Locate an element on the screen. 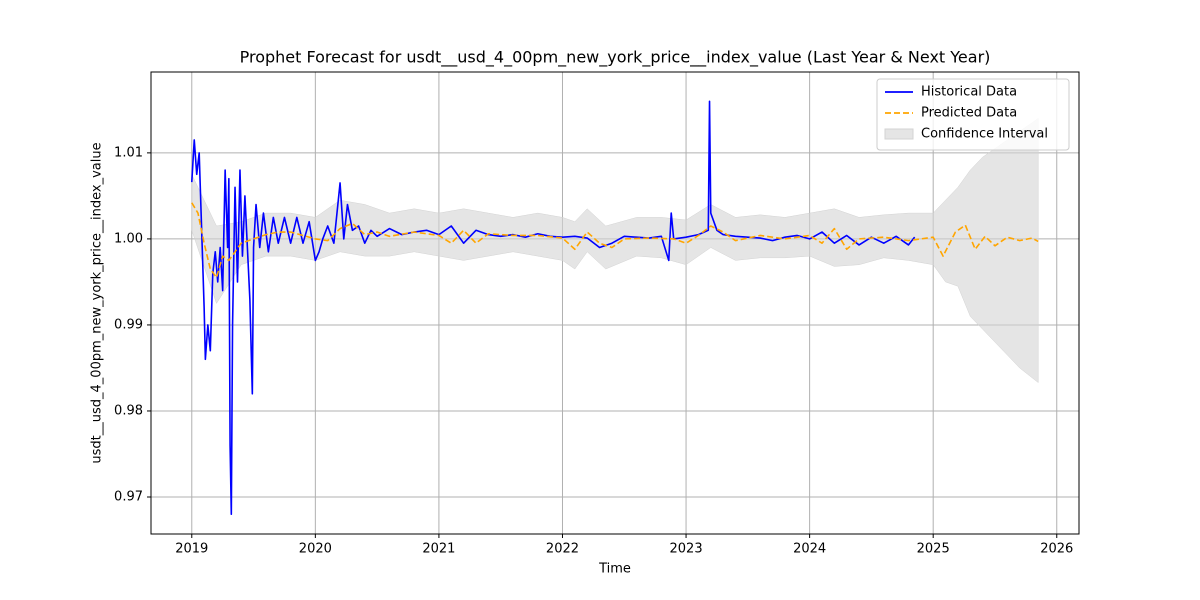  y-tick-label: 0.99 is located at coordinates (128, 324).